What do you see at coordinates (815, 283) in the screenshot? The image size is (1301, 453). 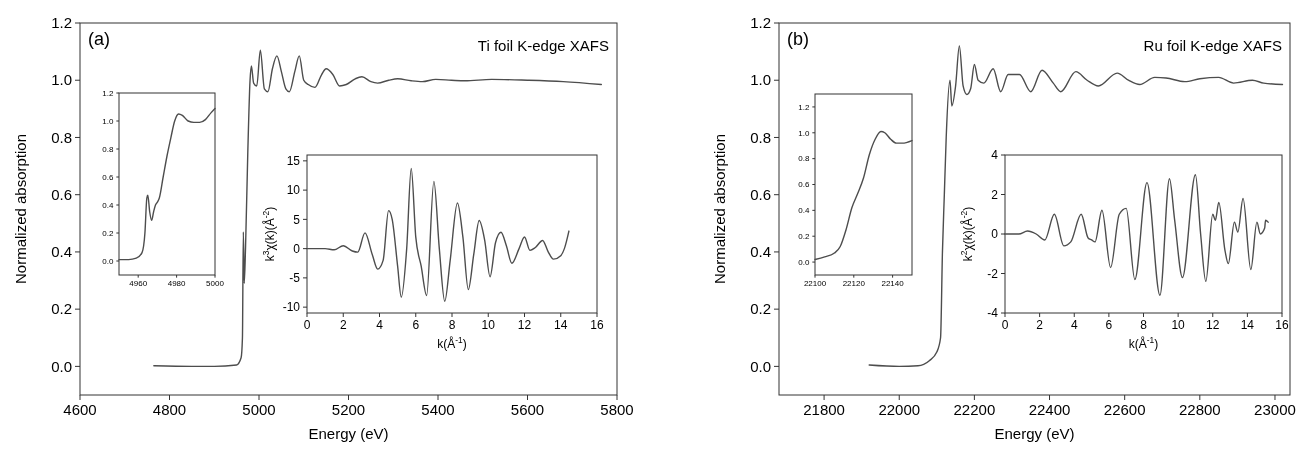 I see `x-tick-label: 22100` at bounding box center [815, 283].